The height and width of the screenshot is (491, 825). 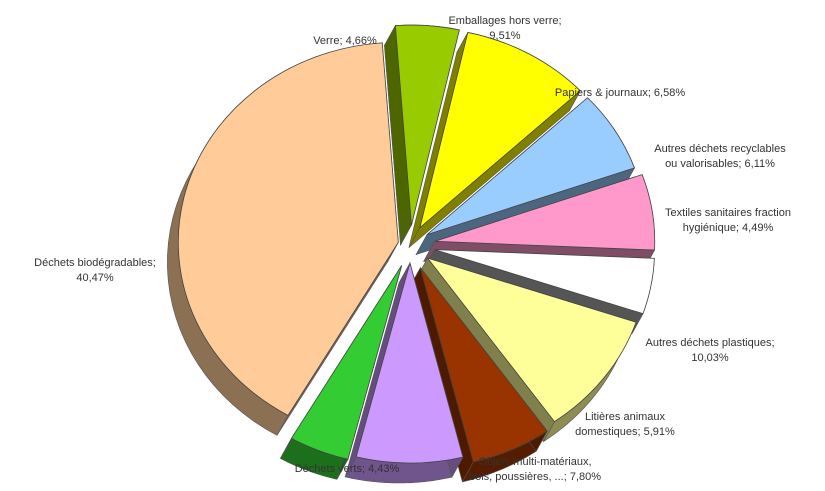 I want to click on slice-autres-d-chets-recyclables-ou-valorisables, so click(x=545, y=212).